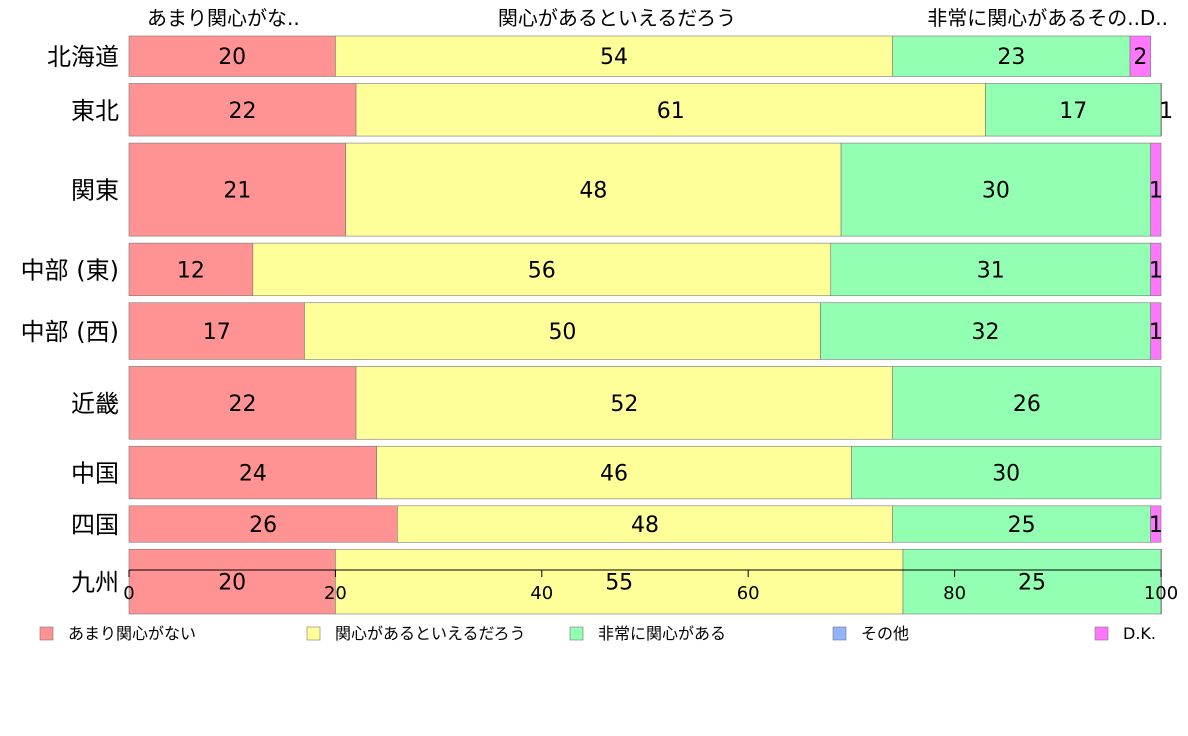  Describe the element at coordinates (83, 57) in the screenshot. I see `category-label: 北海道` at that location.